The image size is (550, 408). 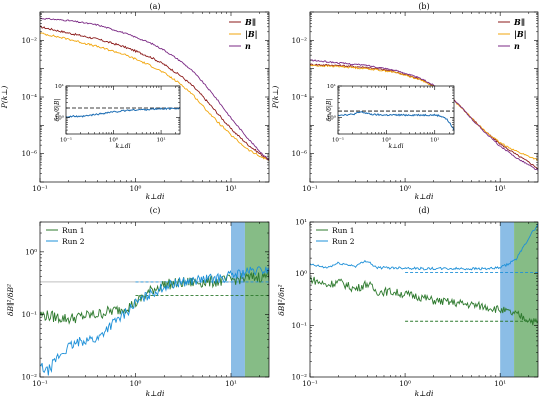 I want to click on panel-b-xlabel: k⊥di, so click(x=424, y=196).